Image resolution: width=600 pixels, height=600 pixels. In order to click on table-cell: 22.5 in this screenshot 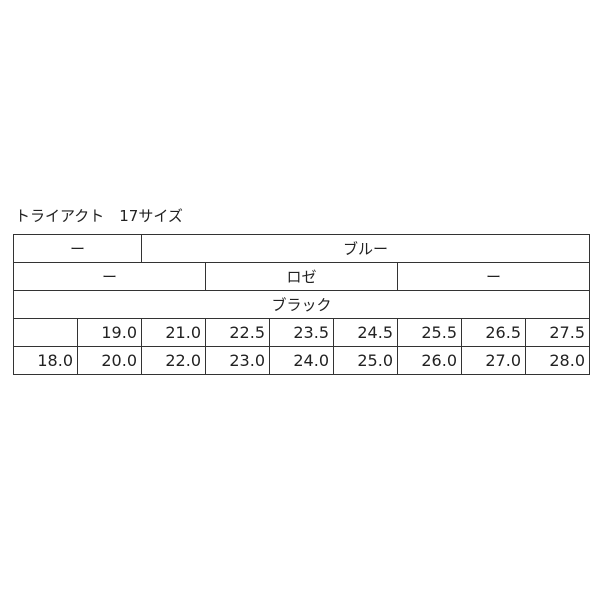, I will do `click(237, 332)`.